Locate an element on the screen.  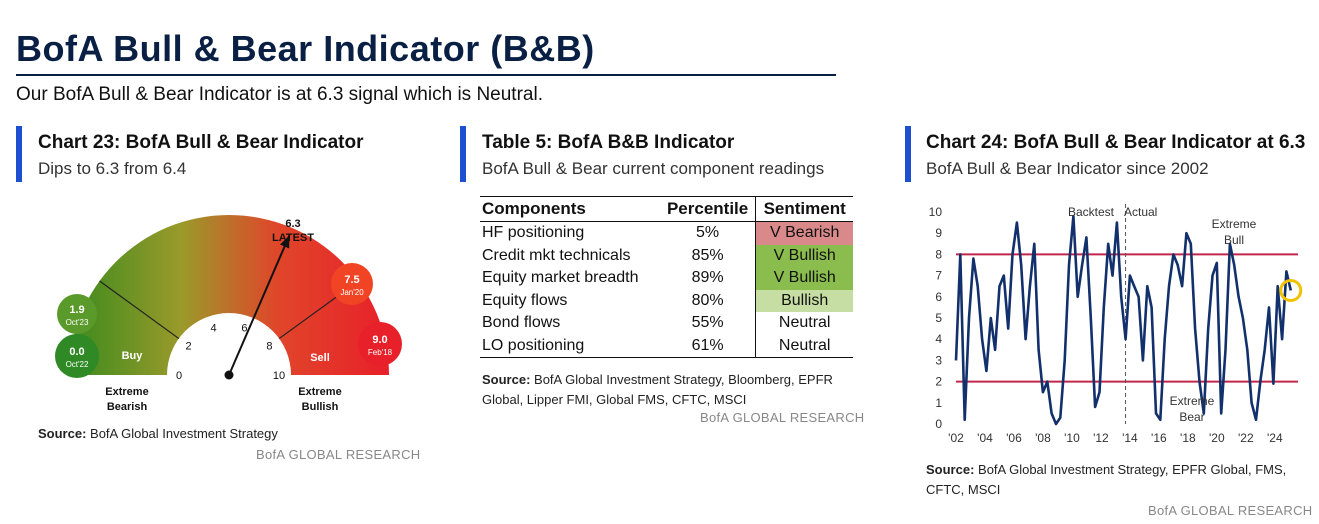
title-rule is located at coordinates (426, 75).